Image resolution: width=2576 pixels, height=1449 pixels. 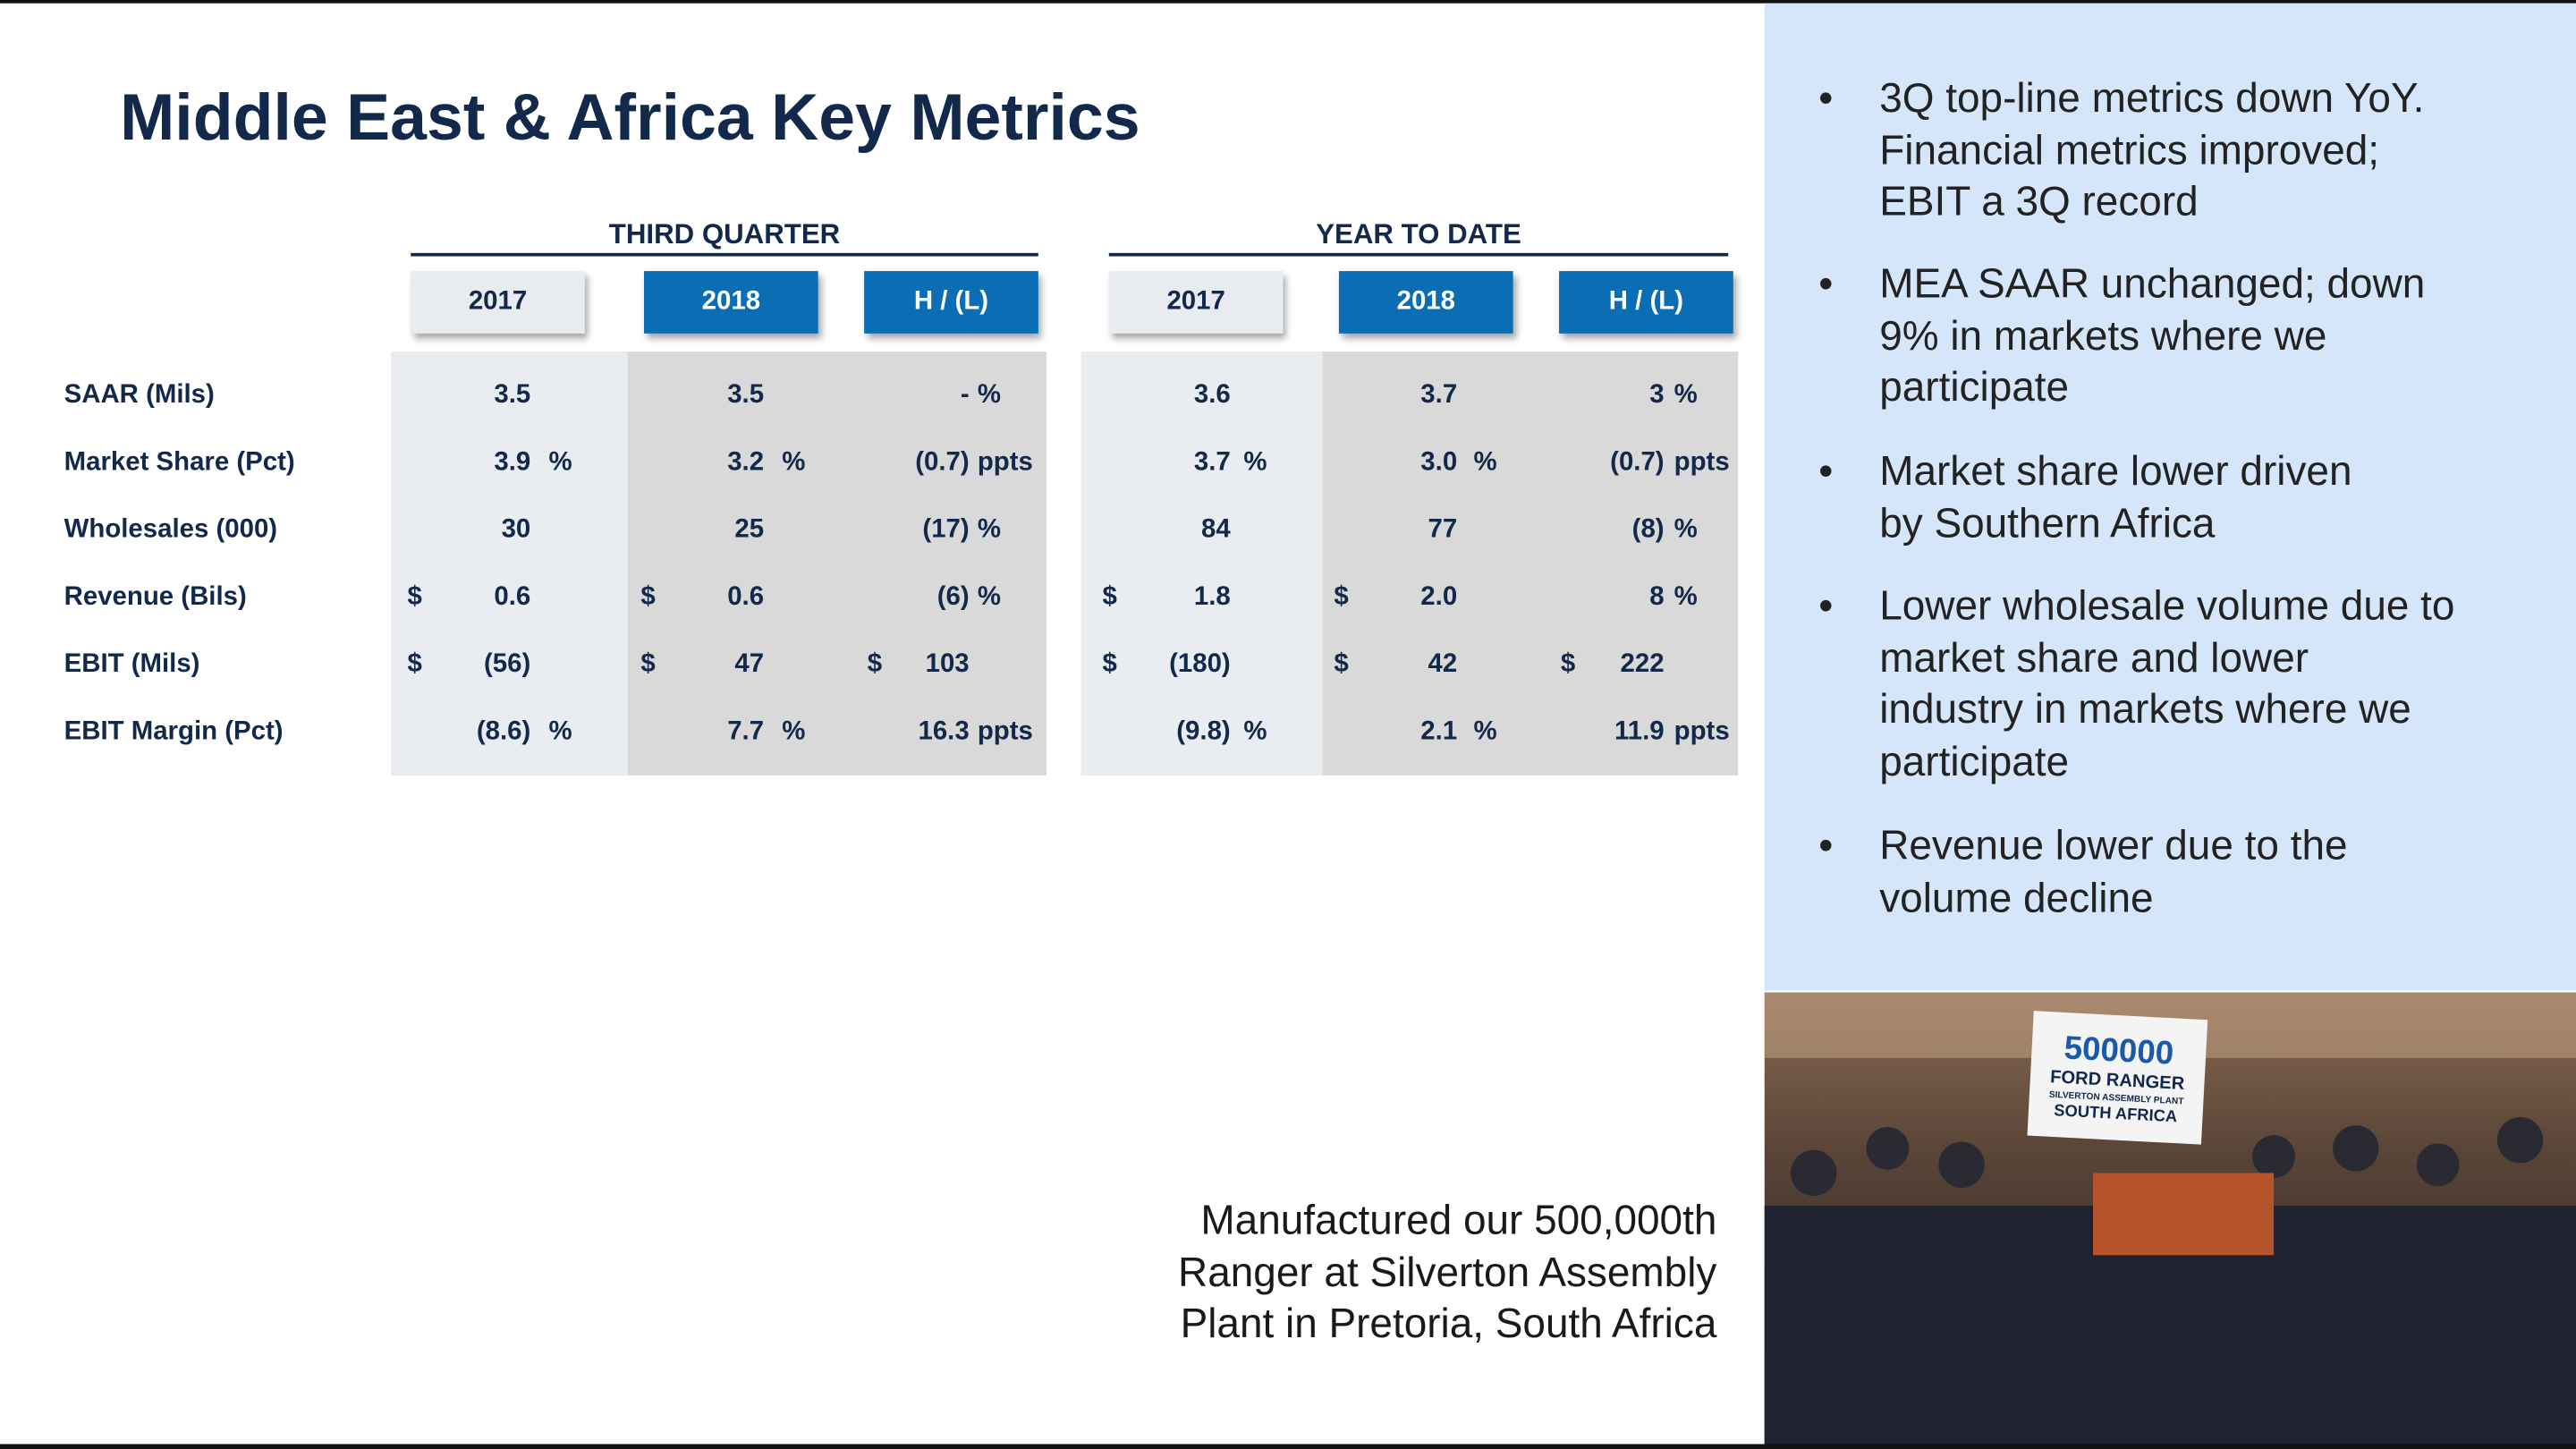 I want to click on cell-value: 3.2, so click(x=746, y=462).